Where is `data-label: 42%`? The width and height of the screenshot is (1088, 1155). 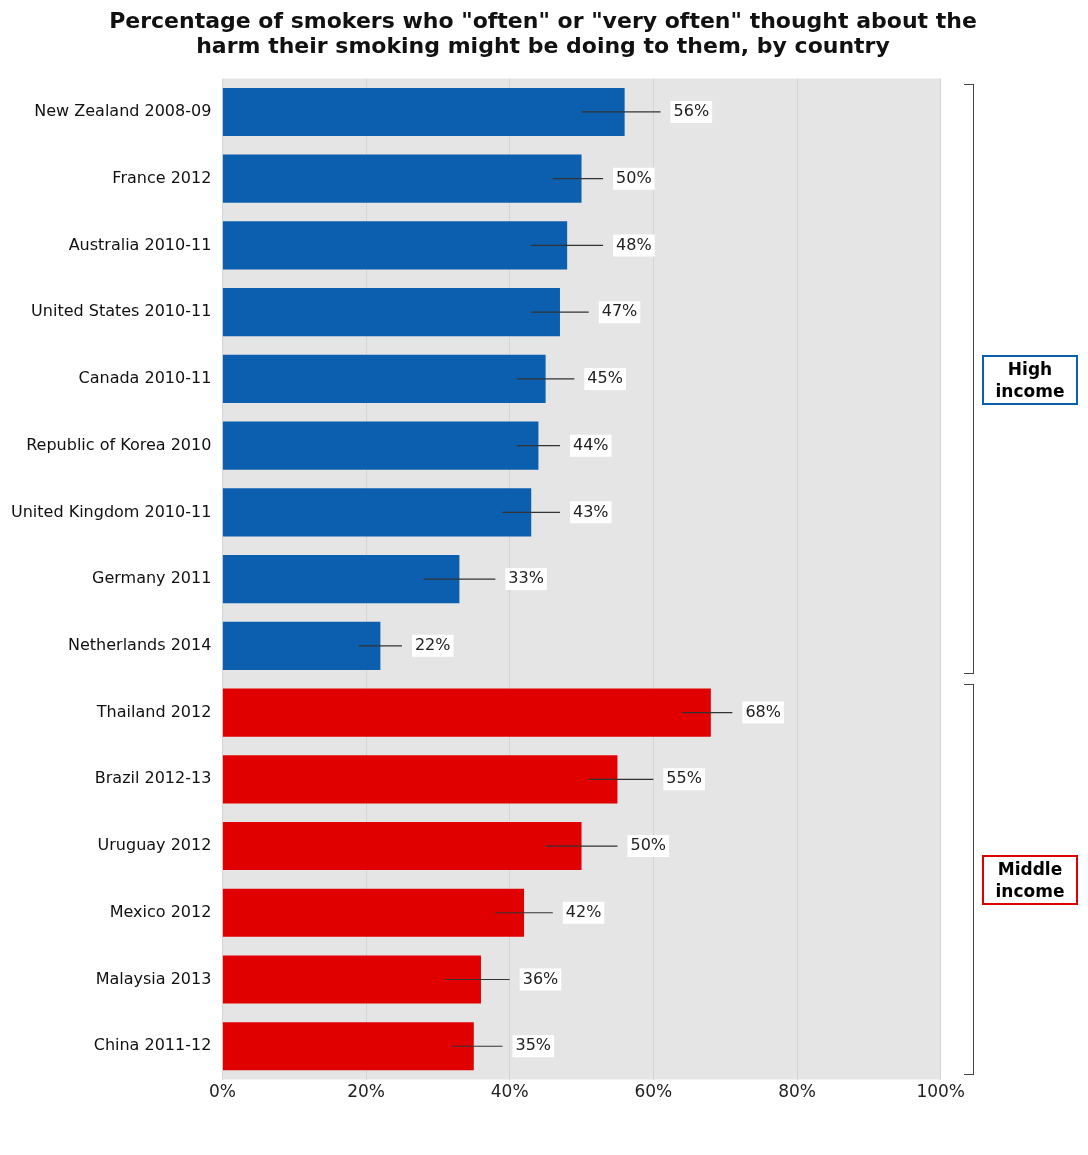
data-label: 42% is located at coordinates (583, 911).